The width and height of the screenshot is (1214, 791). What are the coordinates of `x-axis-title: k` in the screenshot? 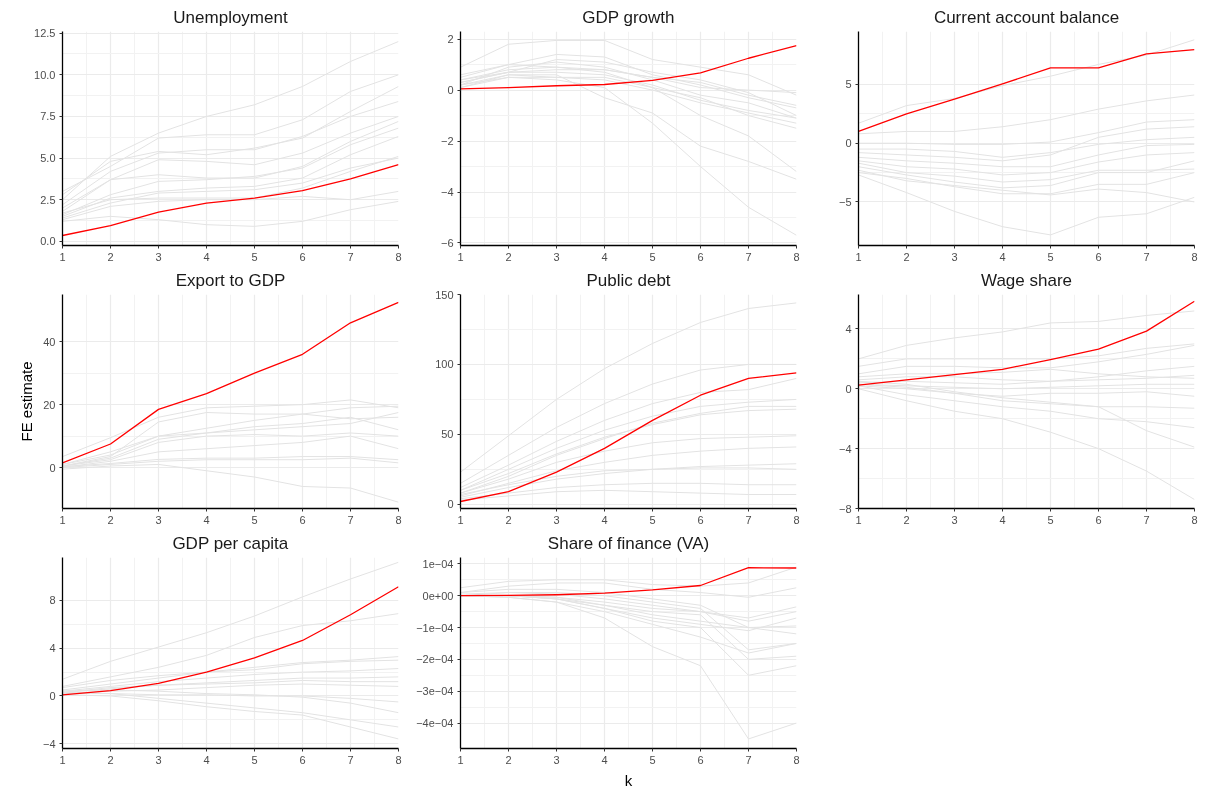 It's located at (628, 780).